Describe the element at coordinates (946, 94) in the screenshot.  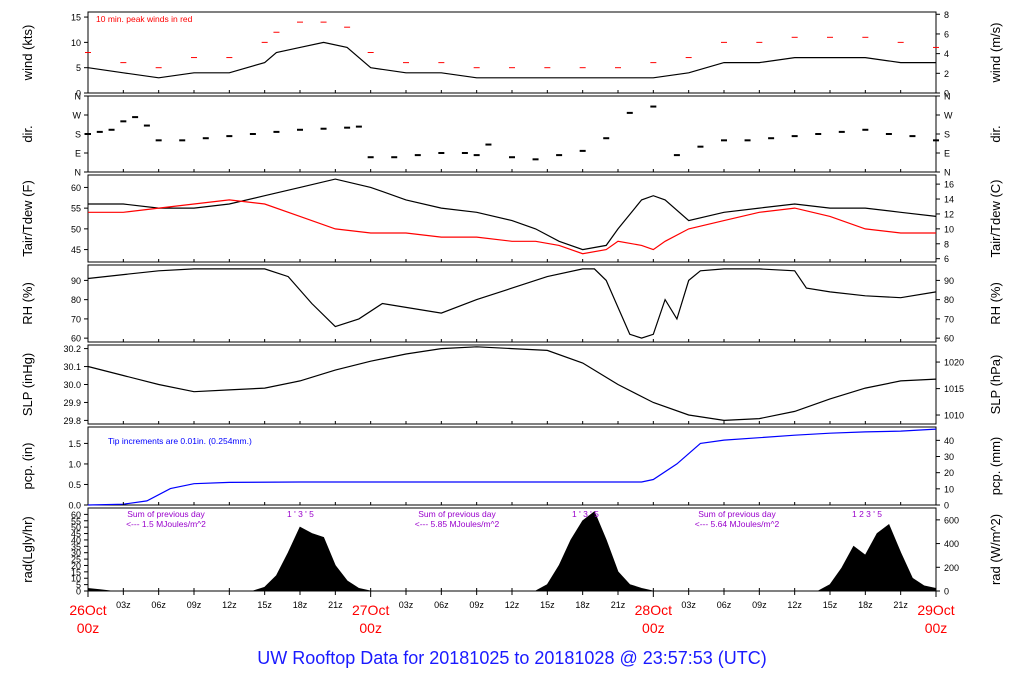
I see `ytick-label-right-wind: 0` at that location.